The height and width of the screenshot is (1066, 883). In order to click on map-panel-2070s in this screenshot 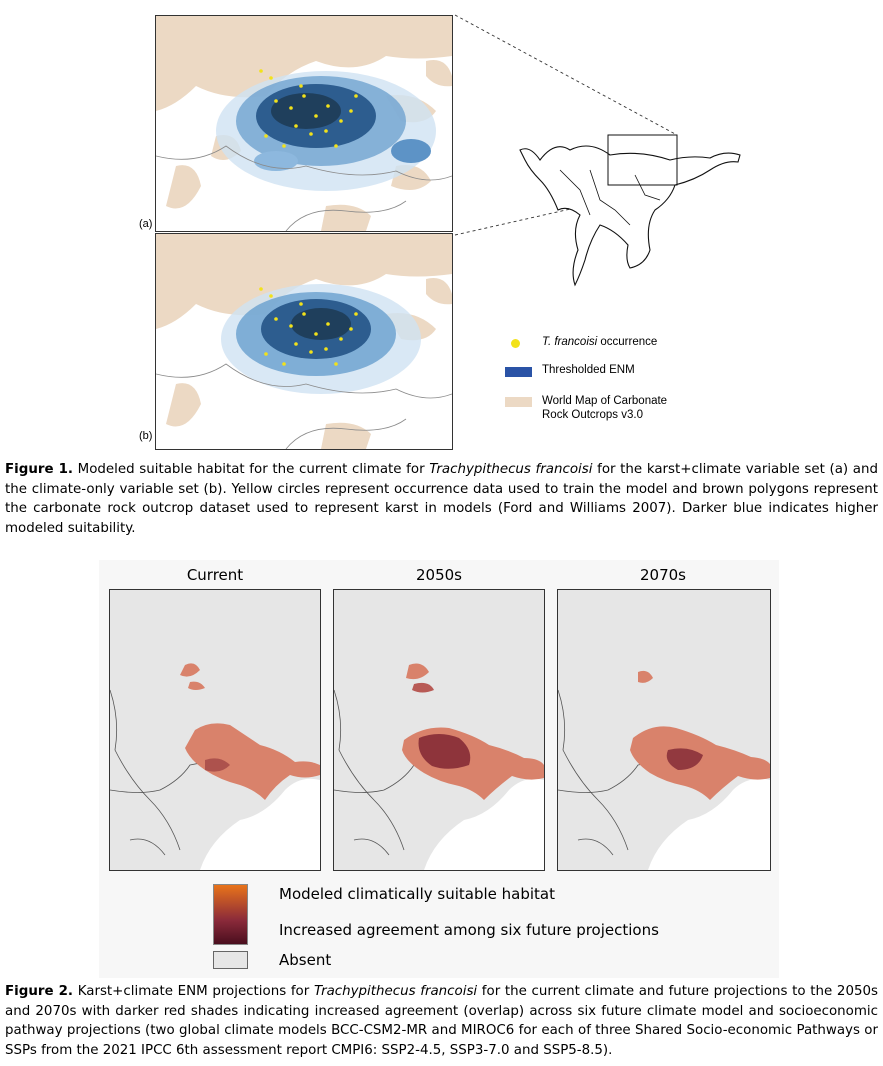, I will do `click(664, 730)`.